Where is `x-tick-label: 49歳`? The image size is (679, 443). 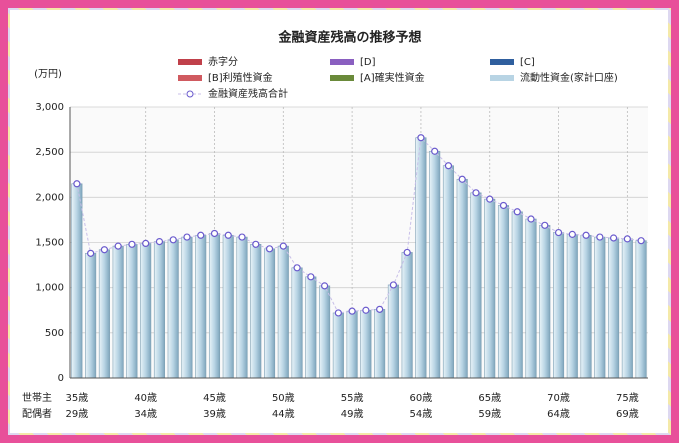 x-tick-label: 49歳 is located at coordinates (352, 414).